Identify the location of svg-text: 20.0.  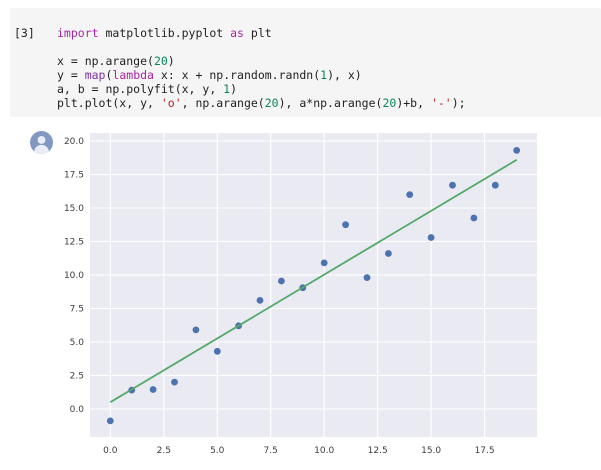
(74, 142).